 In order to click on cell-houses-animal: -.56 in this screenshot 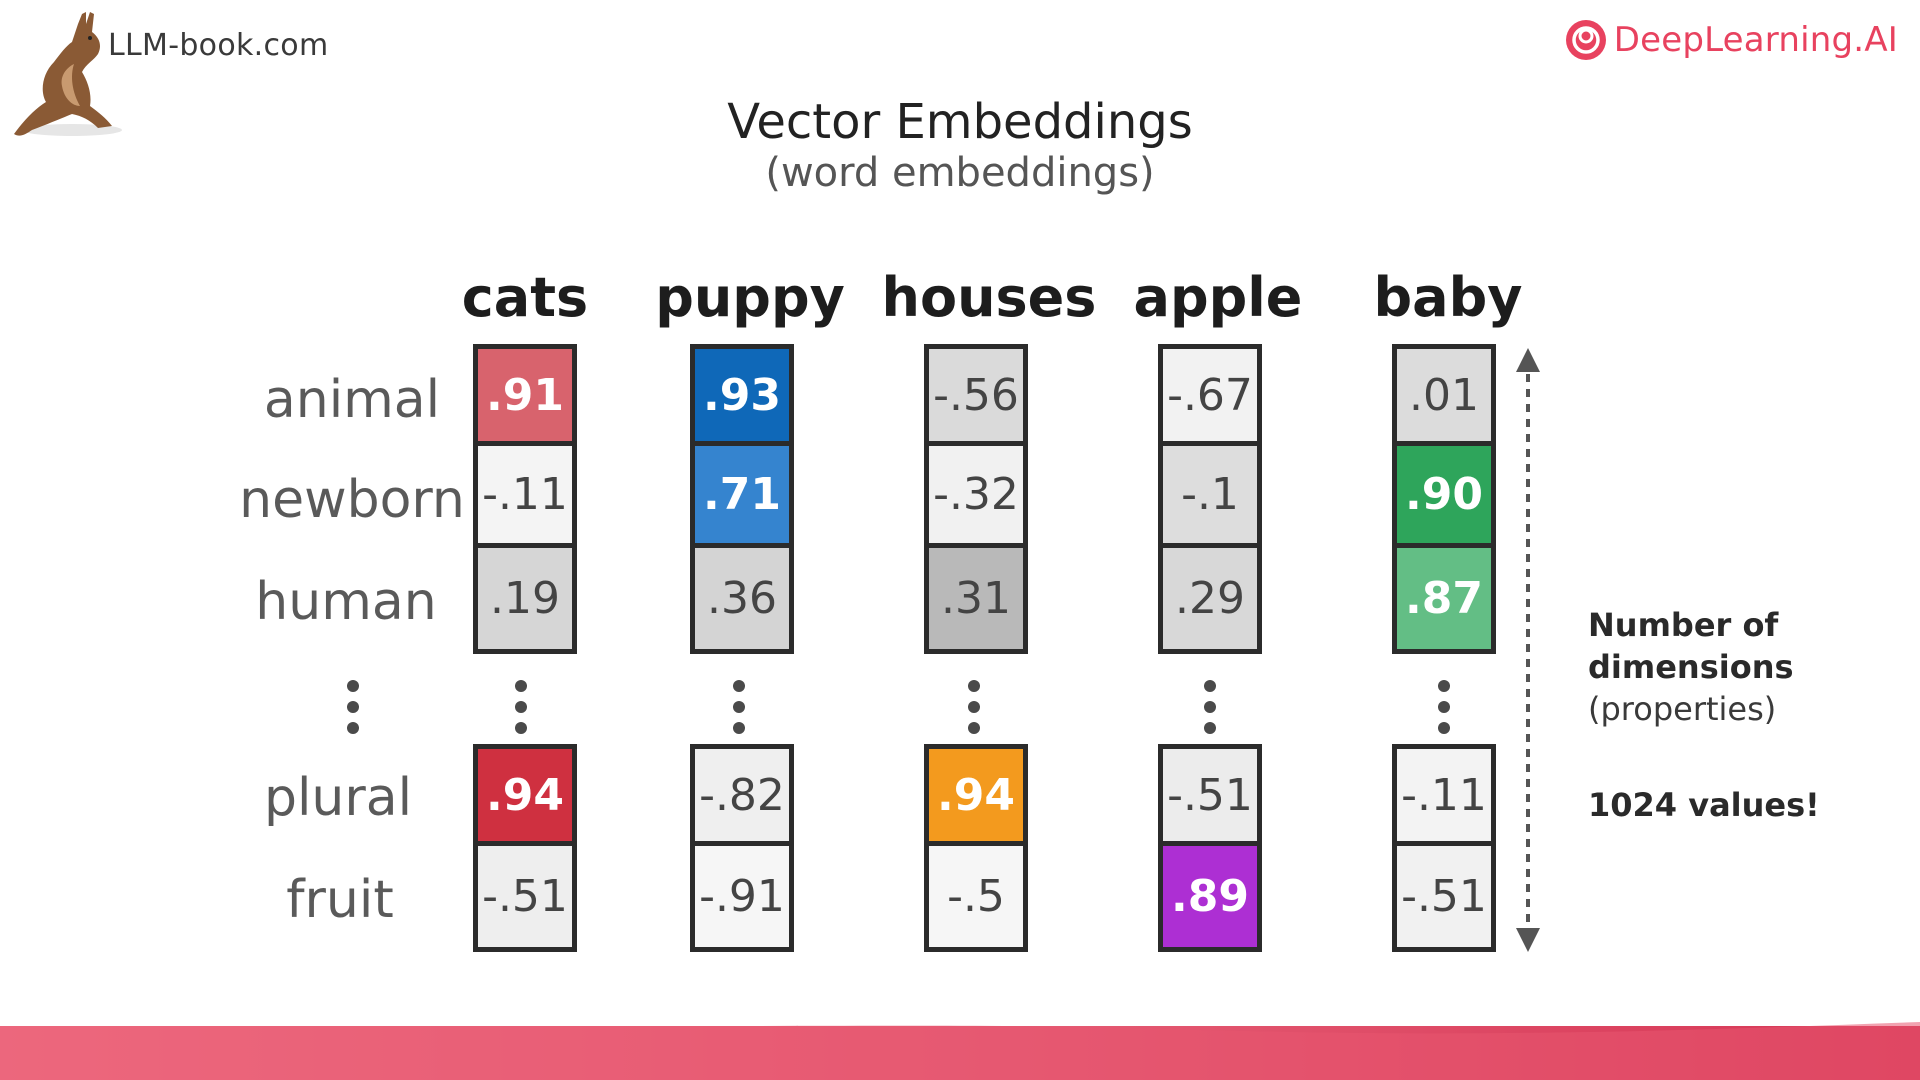, I will do `click(976, 395)`.